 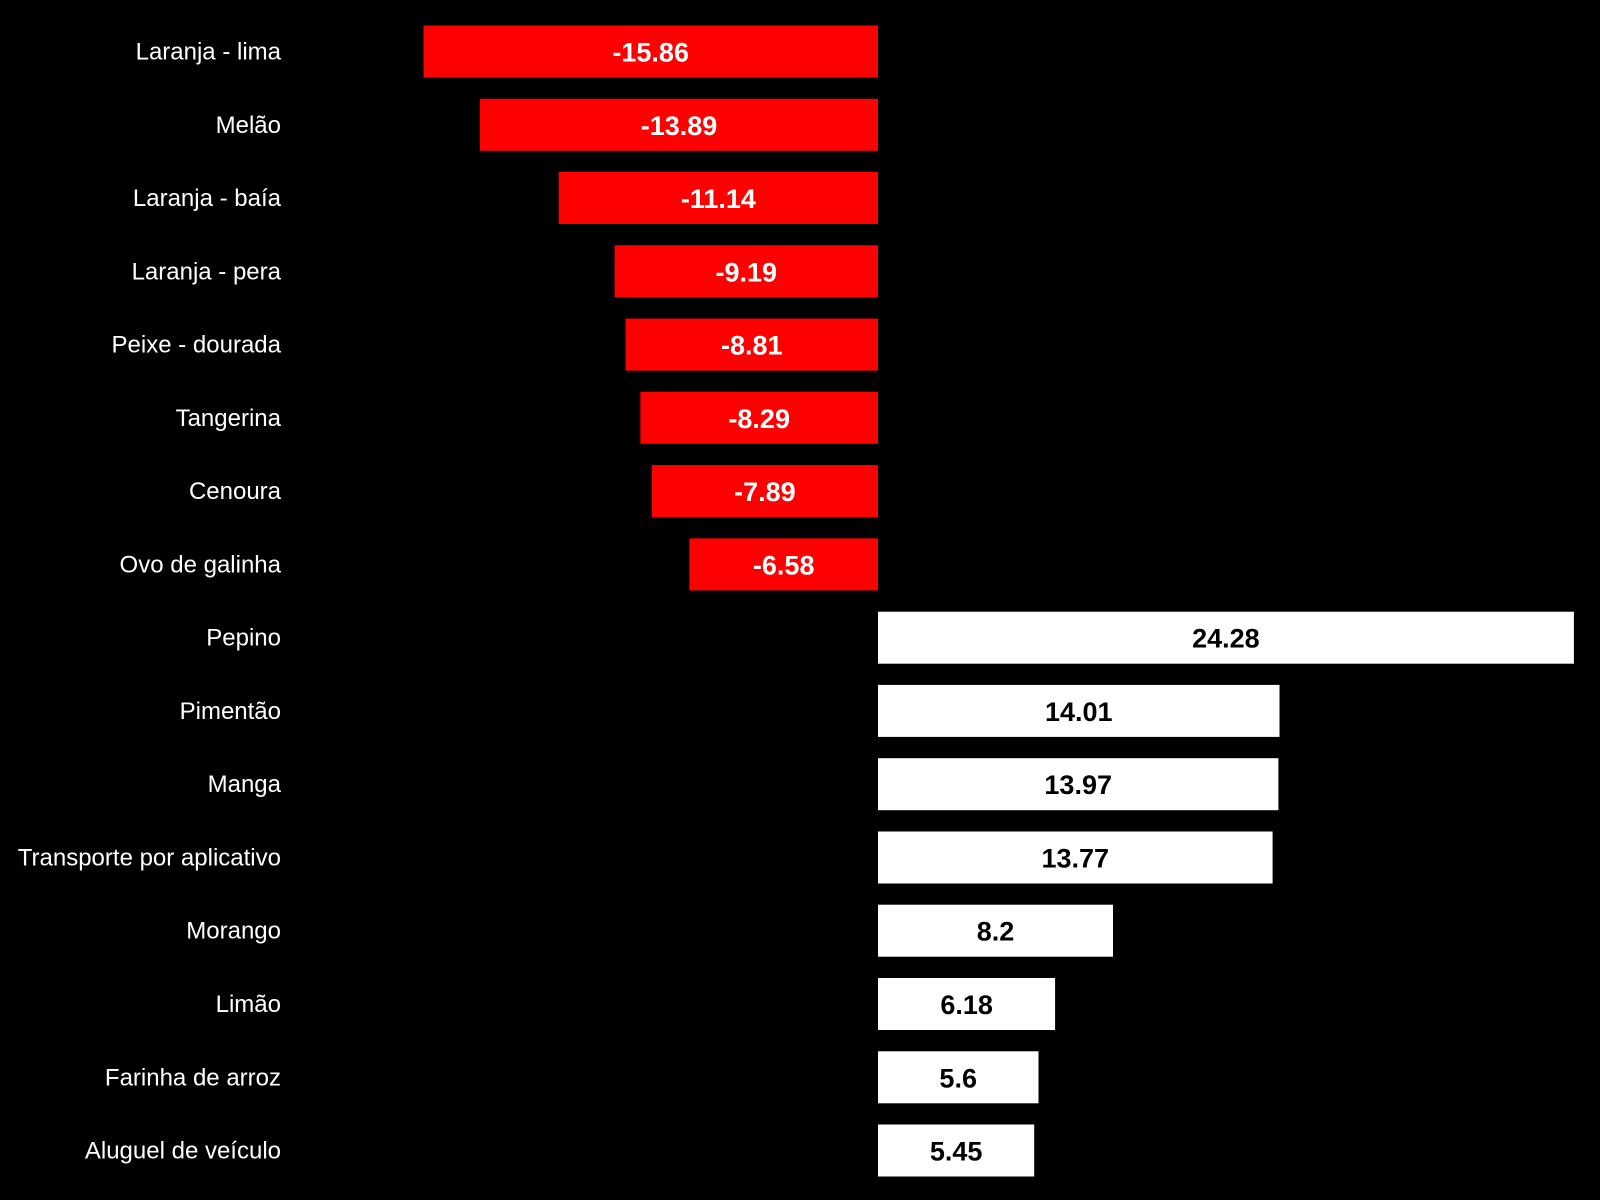 I want to click on category-label-13: Limão, so click(x=248, y=1004).